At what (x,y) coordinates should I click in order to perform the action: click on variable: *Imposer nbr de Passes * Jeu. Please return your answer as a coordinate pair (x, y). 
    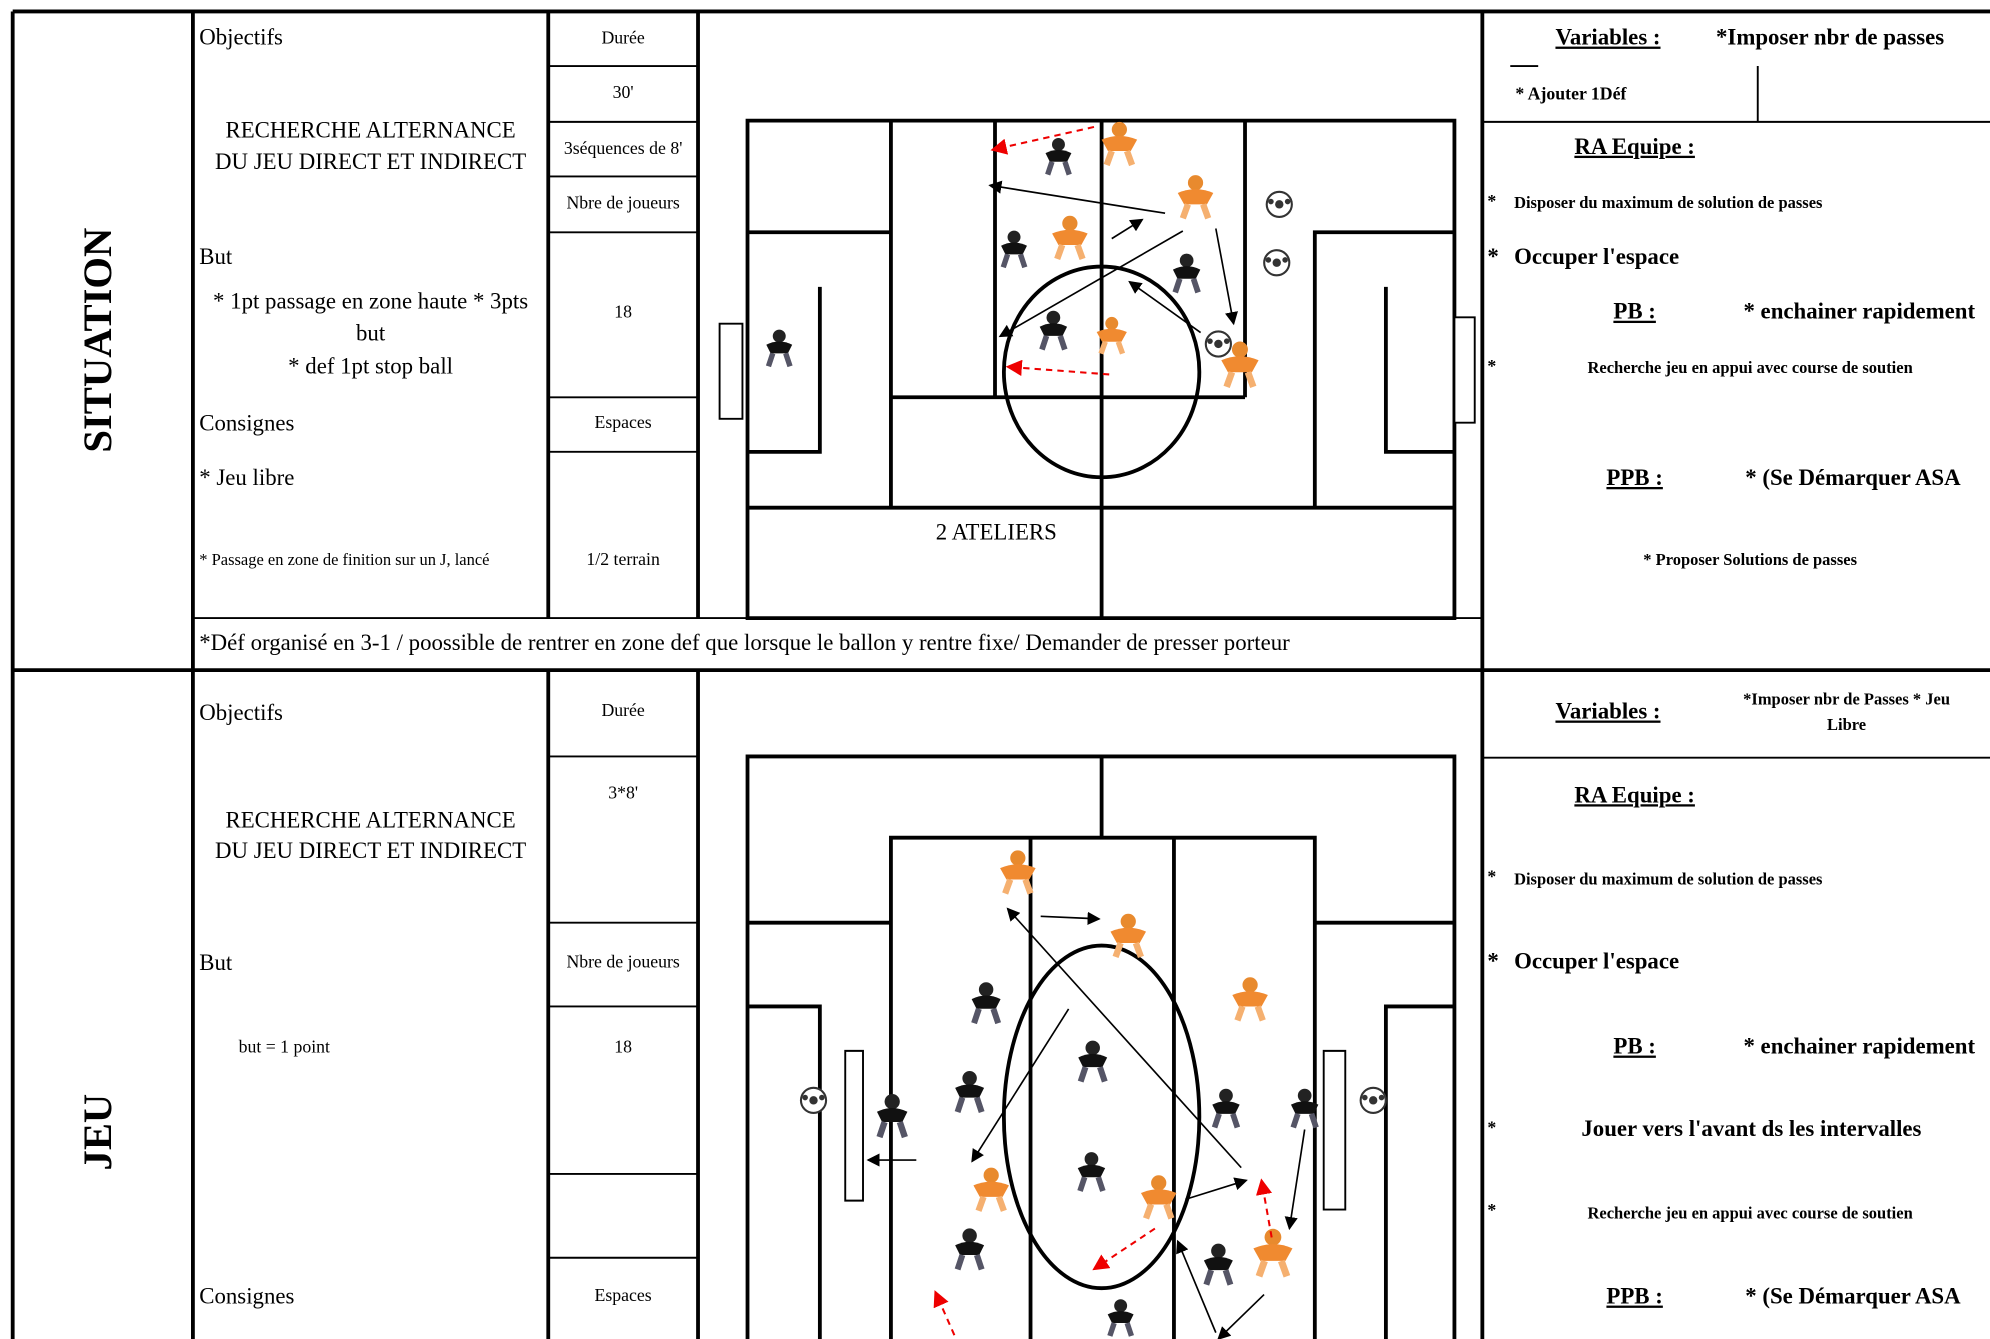
    Looking at the image, I should click on (1846, 698).